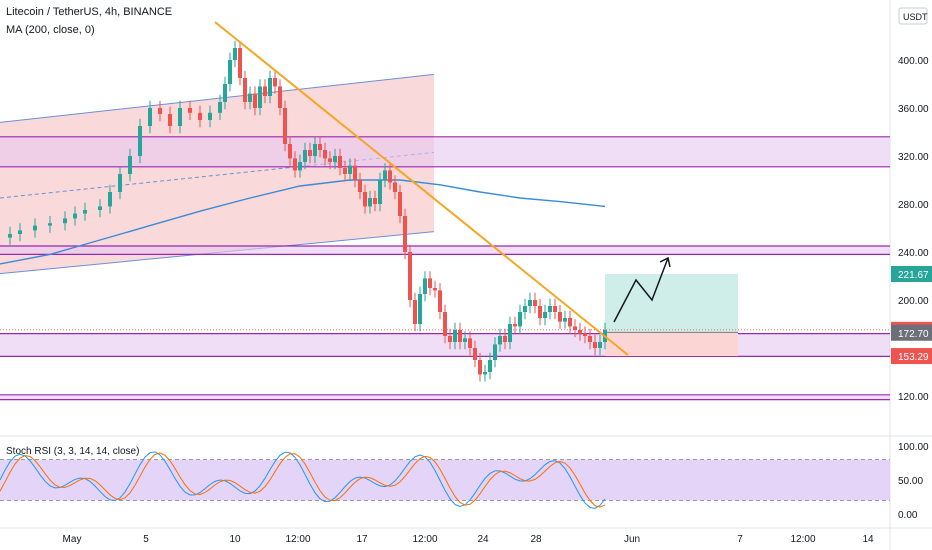 Image resolution: width=932 pixels, height=550 pixels. What do you see at coordinates (73, 451) in the screenshot?
I see `stoch-legend: Stoch RSI (3, 3, 14, 14, close)` at bounding box center [73, 451].